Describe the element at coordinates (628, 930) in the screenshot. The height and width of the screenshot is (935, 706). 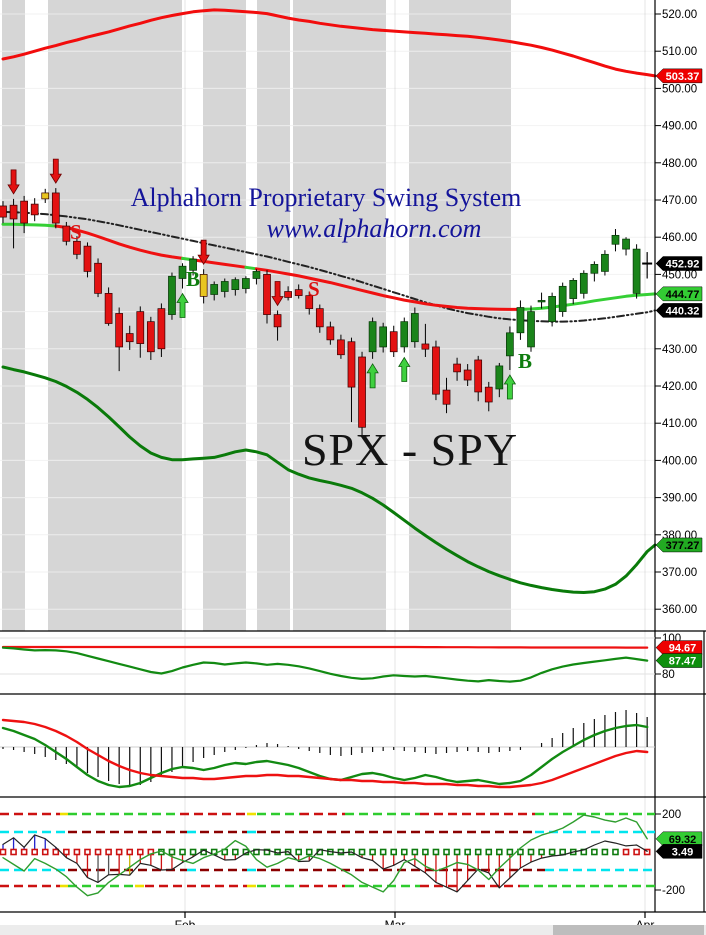
I see `horizontal-scrollbar-thumb` at that location.